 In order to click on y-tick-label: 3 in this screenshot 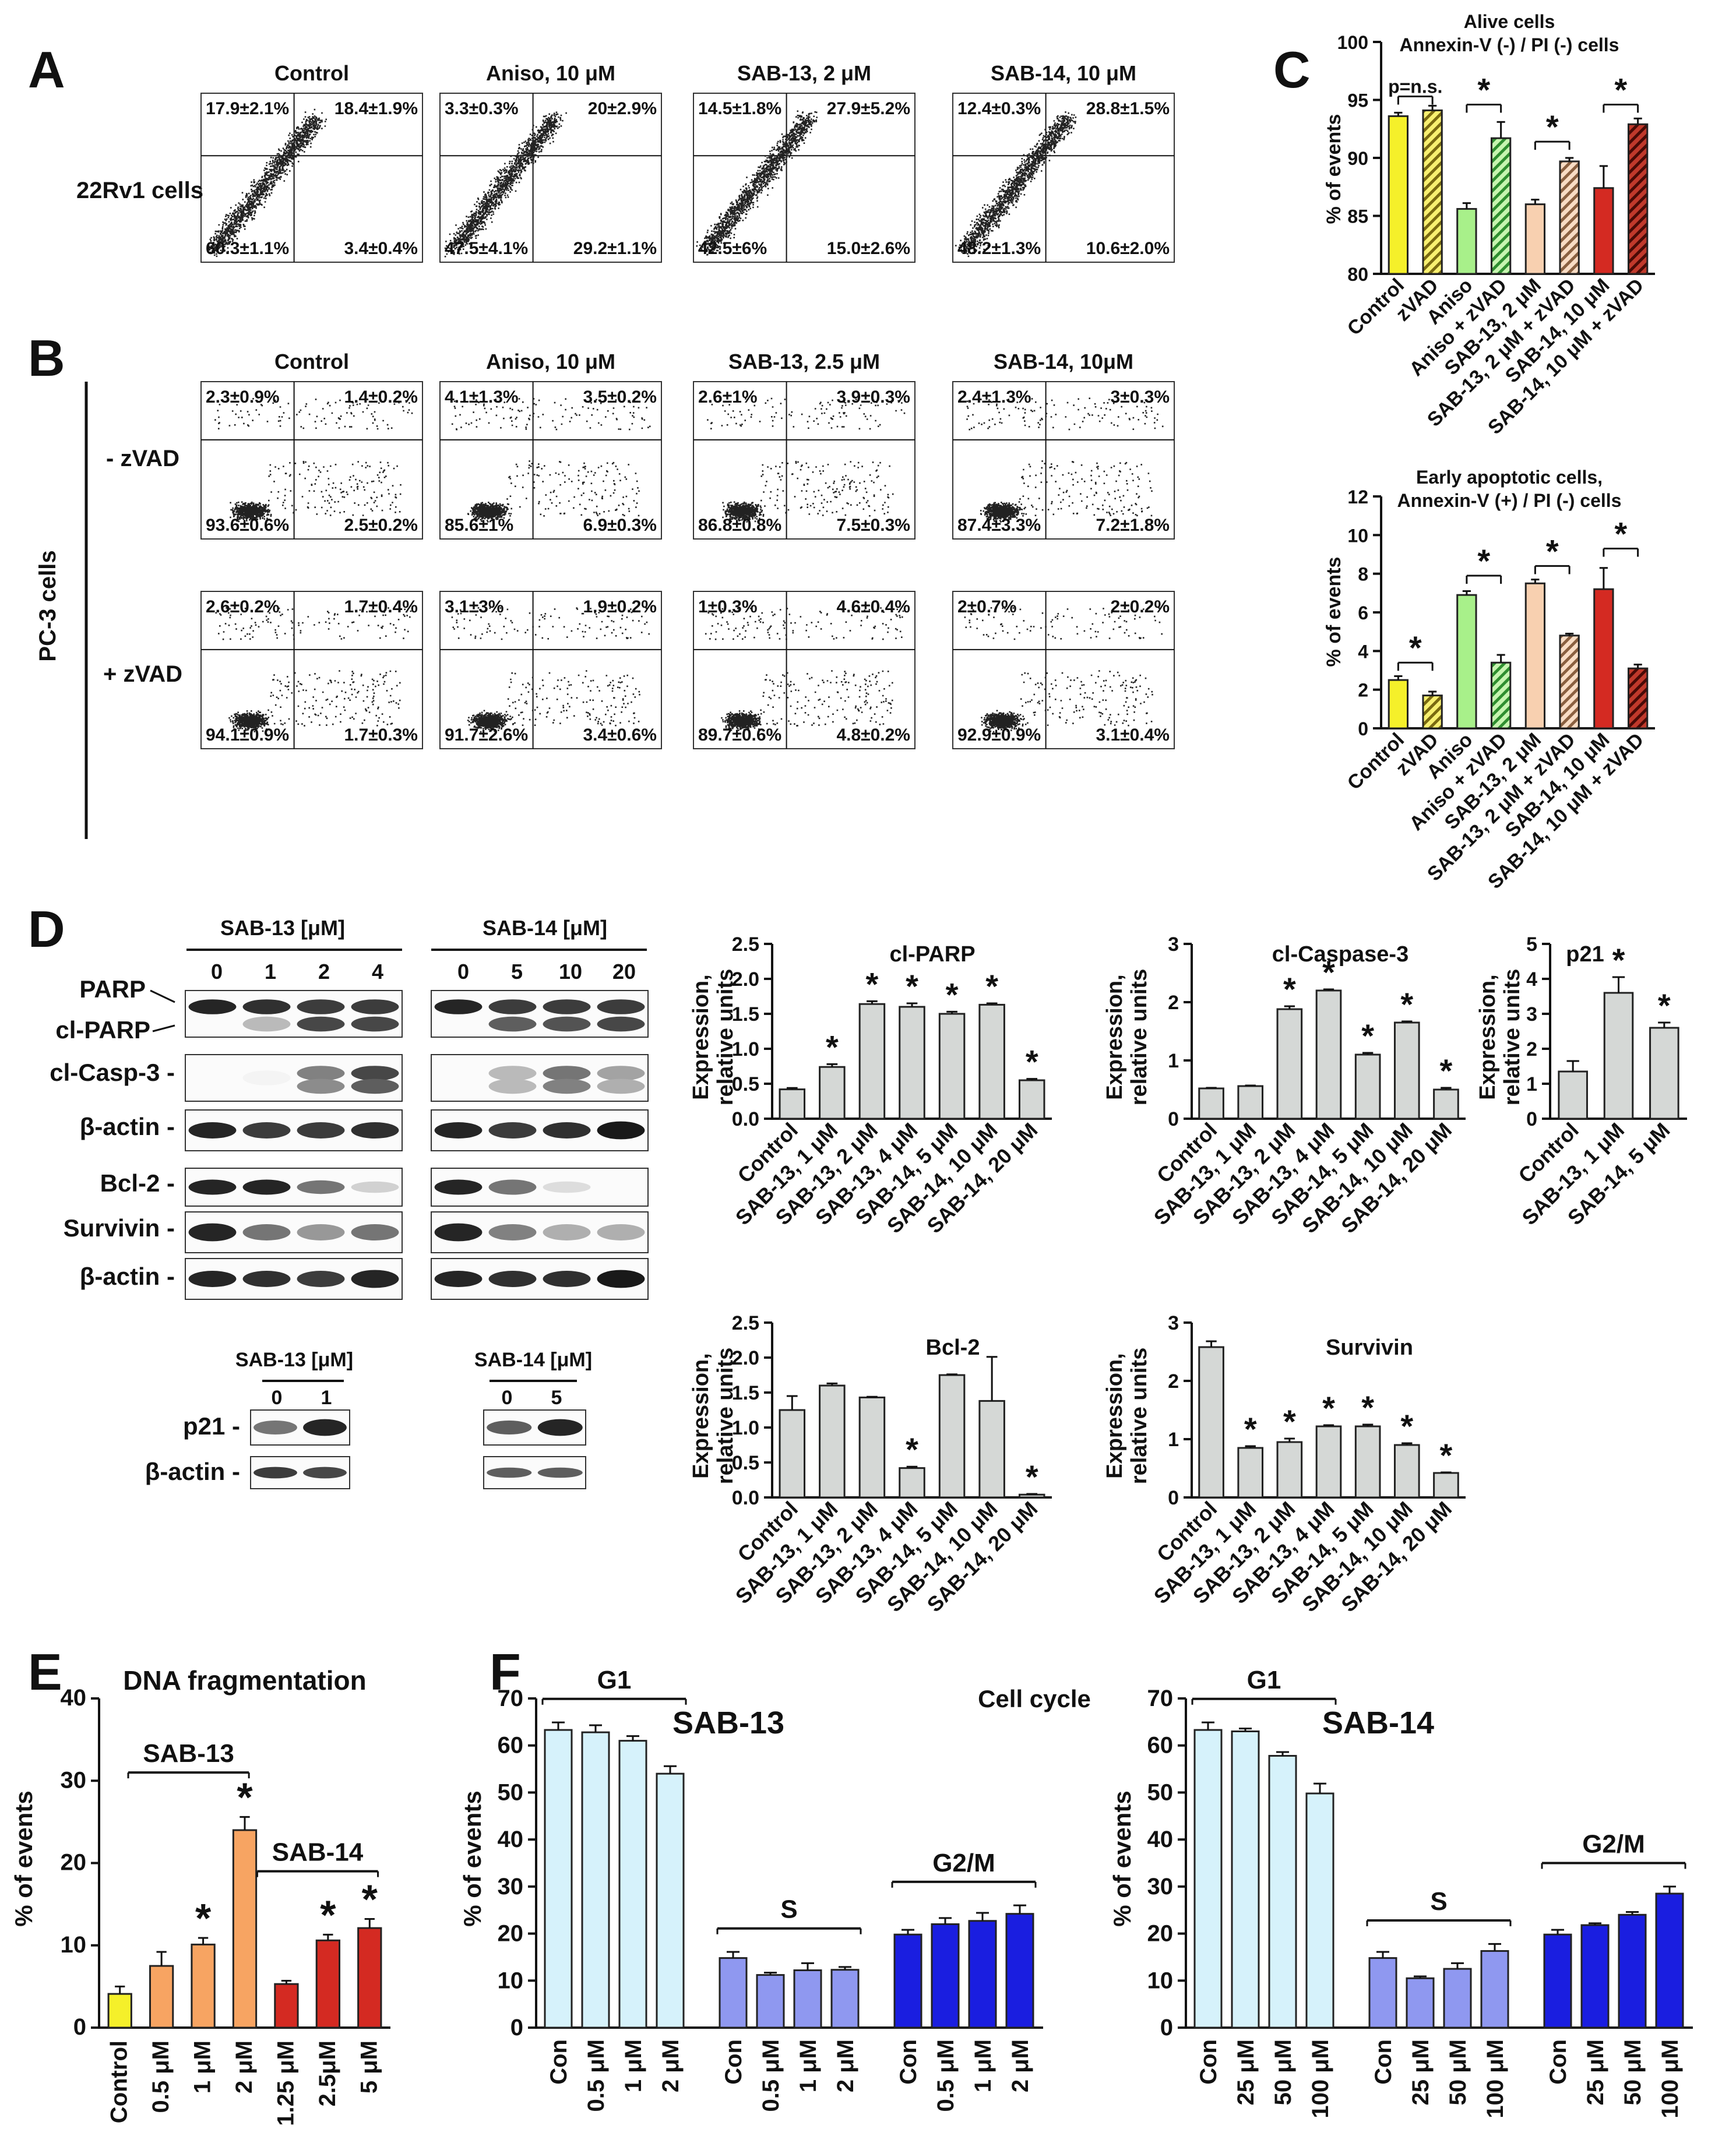, I will do `click(1174, 1323)`.